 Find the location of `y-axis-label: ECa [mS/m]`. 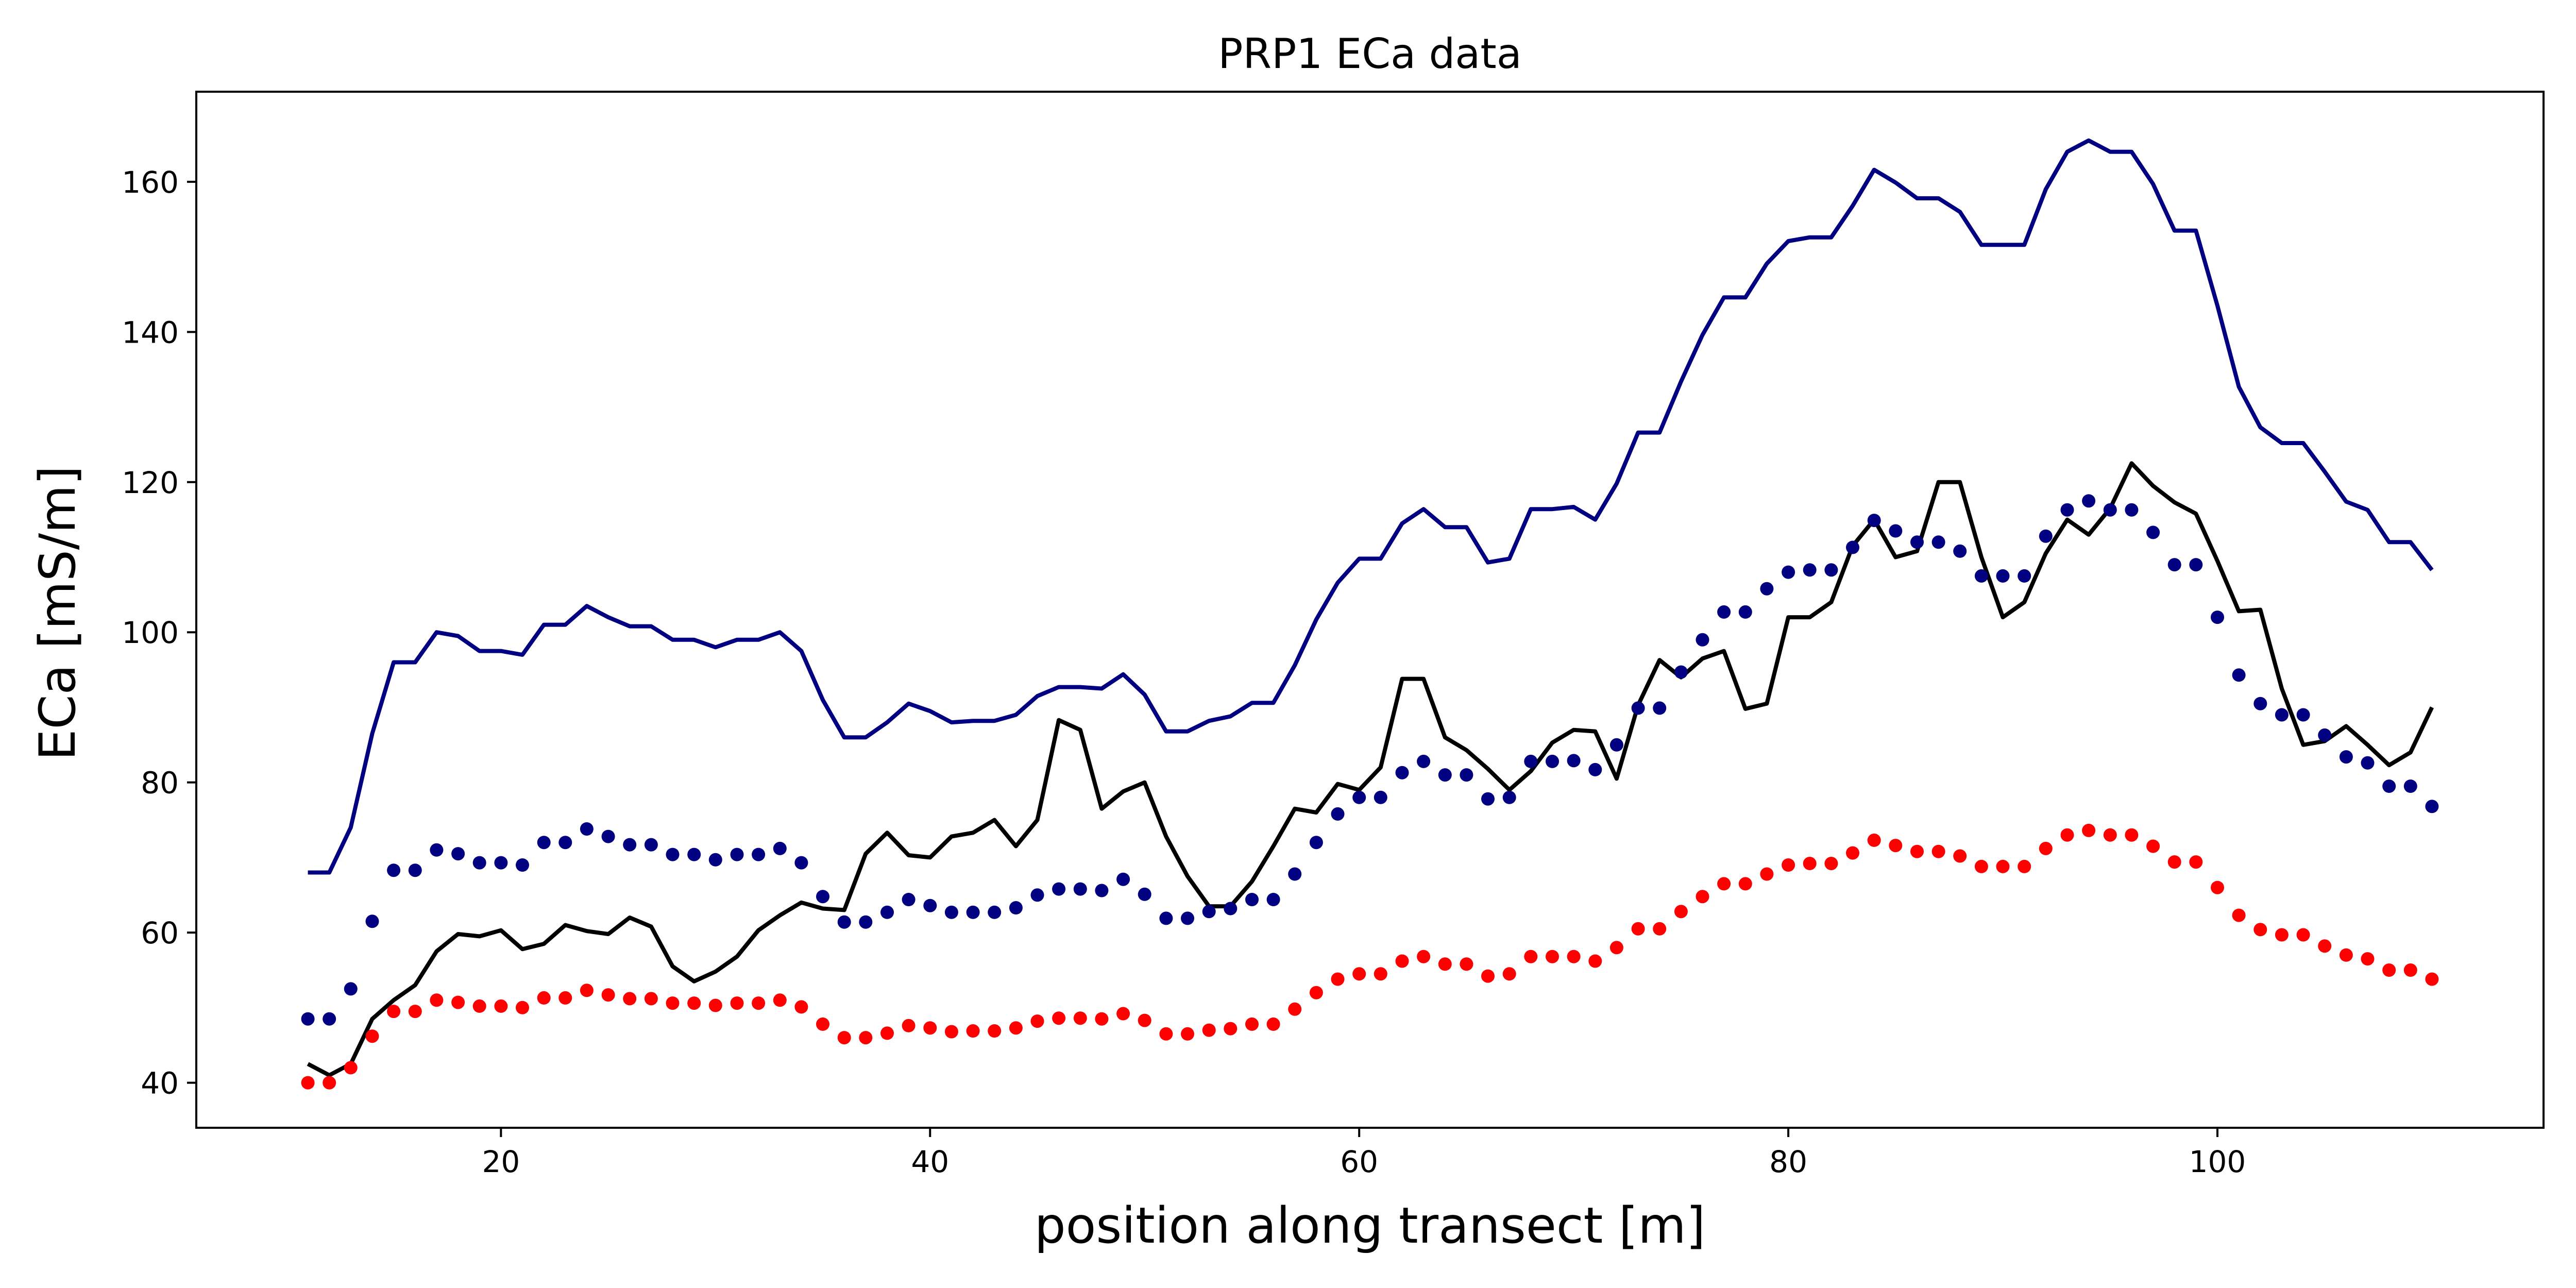

y-axis-label: ECa [mS/m] is located at coordinates (58, 613).